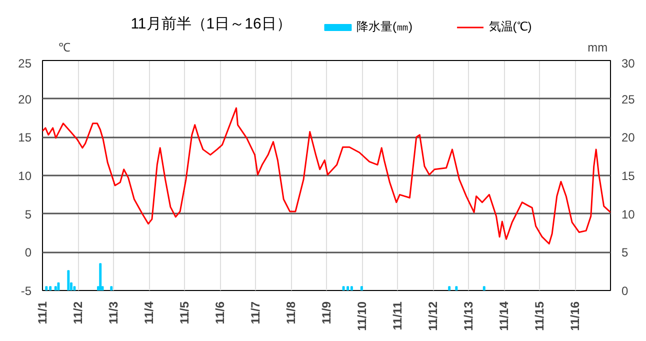  Describe the element at coordinates (25, 137) in the screenshot. I see `y-tick-label: 15` at that location.